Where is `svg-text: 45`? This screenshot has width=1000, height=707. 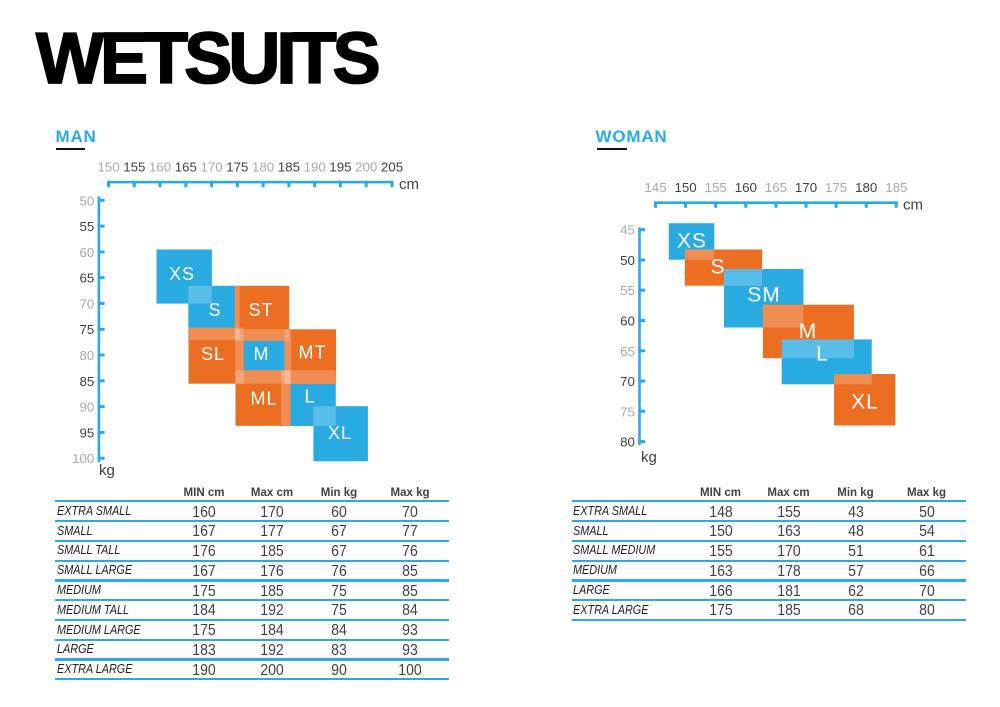 svg-text: 45 is located at coordinates (627, 230).